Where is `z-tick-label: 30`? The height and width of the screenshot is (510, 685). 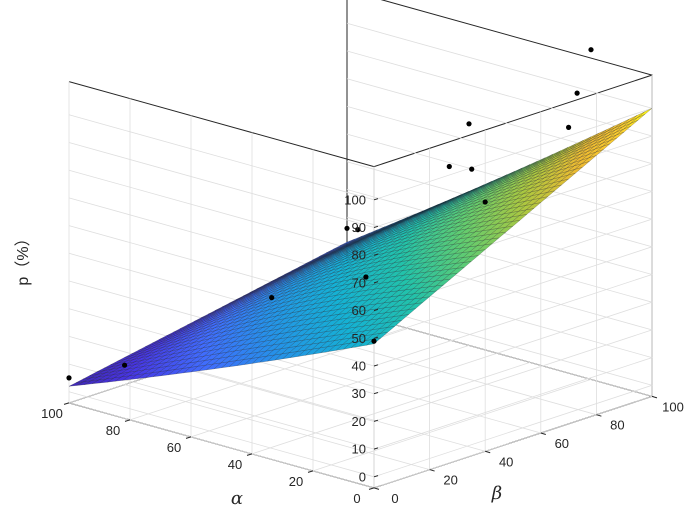 z-tick-label: 30 is located at coordinates (359, 393).